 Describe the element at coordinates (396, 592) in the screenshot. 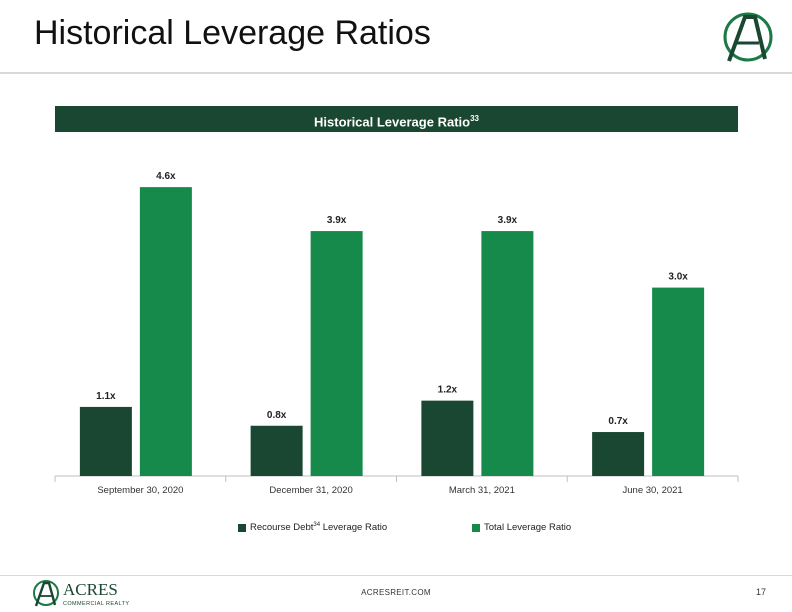

I see `footer-url: ACRESREIT.COM` at that location.